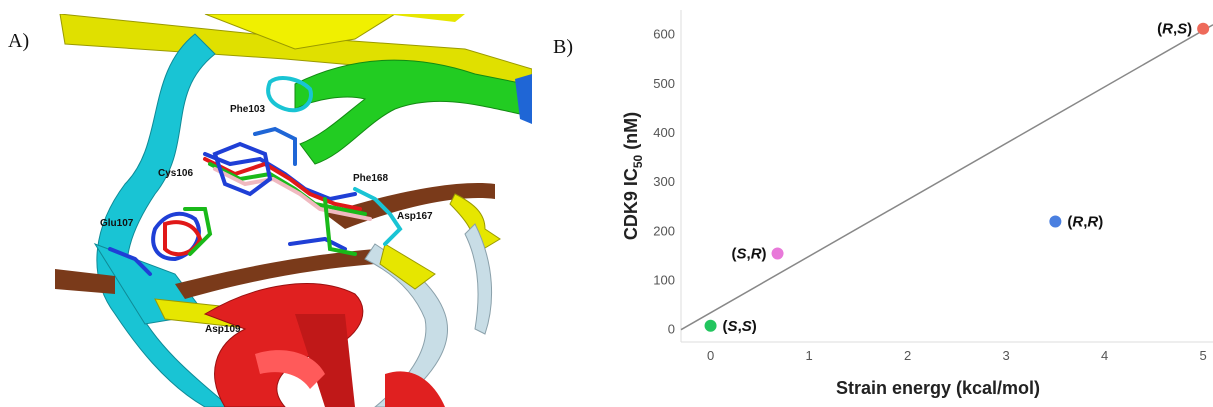  Describe the element at coordinates (907, 355) in the screenshot. I see `x-tick-label: 2` at that location.